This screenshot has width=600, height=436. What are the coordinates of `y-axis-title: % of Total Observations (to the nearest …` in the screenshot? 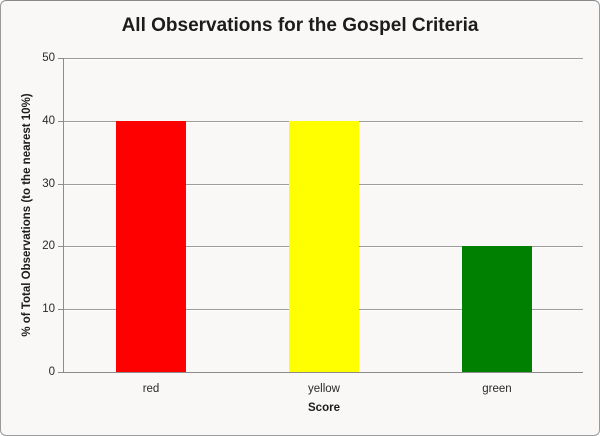 It's located at (27, 215).